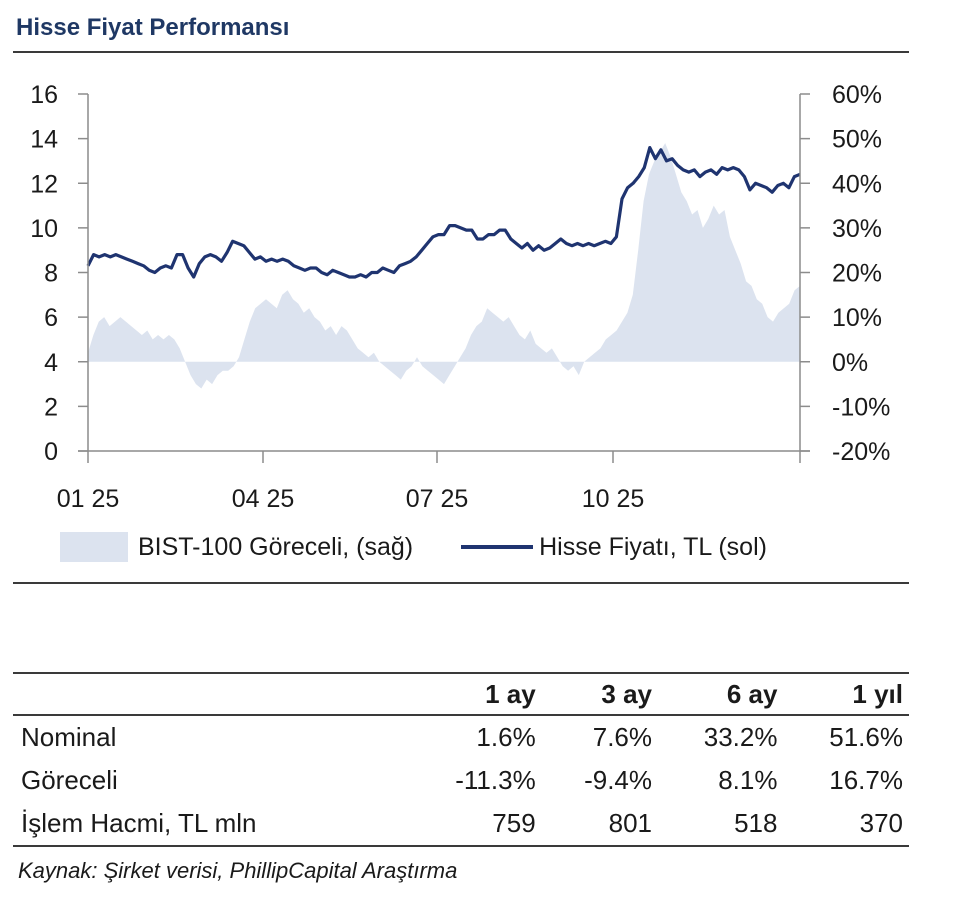 The height and width of the screenshot is (907, 960). Describe the element at coordinates (861, 452) in the screenshot. I see `right-tick-label: -20%` at that location.